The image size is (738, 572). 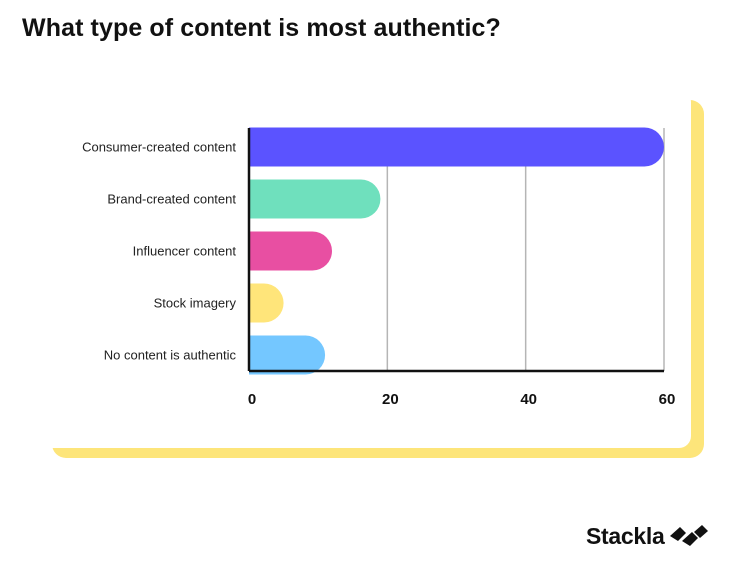 What do you see at coordinates (528, 399) in the screenshot?
I see `x-tick-label: 40` at bounding box center [528, 399].